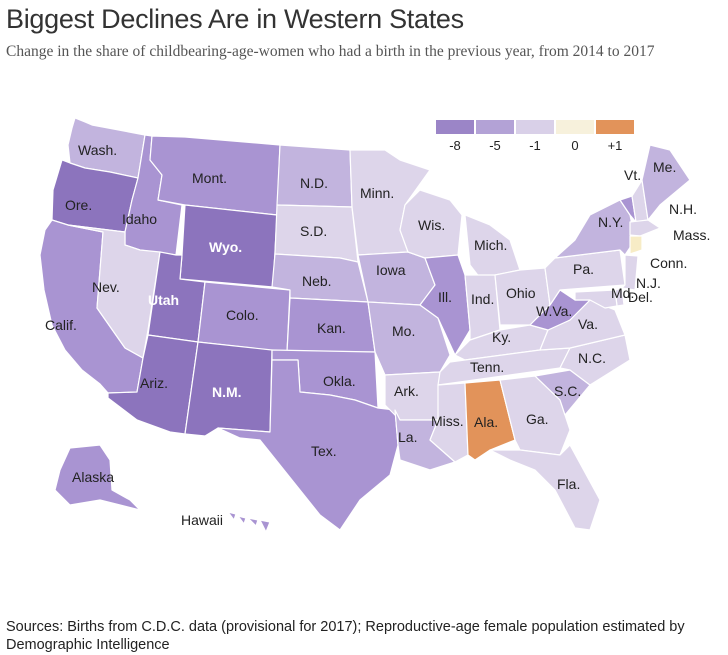 The image size is (728, 655). What do you see at coordinates (592, 358) in the screenshot?
I see `state-label-nc: N.C.` at bounding box center [592, 358].